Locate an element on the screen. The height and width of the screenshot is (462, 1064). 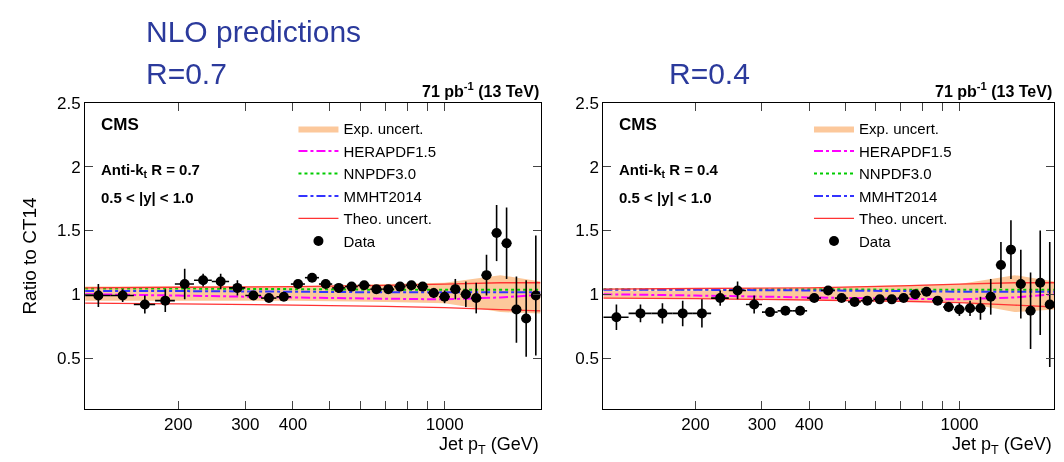
annotation: Anti-k$_{t}$ R = 0.4 is located at coordinates (669, 171).